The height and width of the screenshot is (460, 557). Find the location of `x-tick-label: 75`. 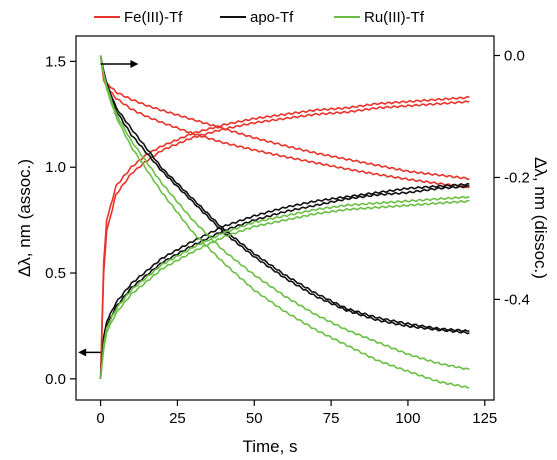

x-tick-label: 75 is located at coordinates (331, 418).